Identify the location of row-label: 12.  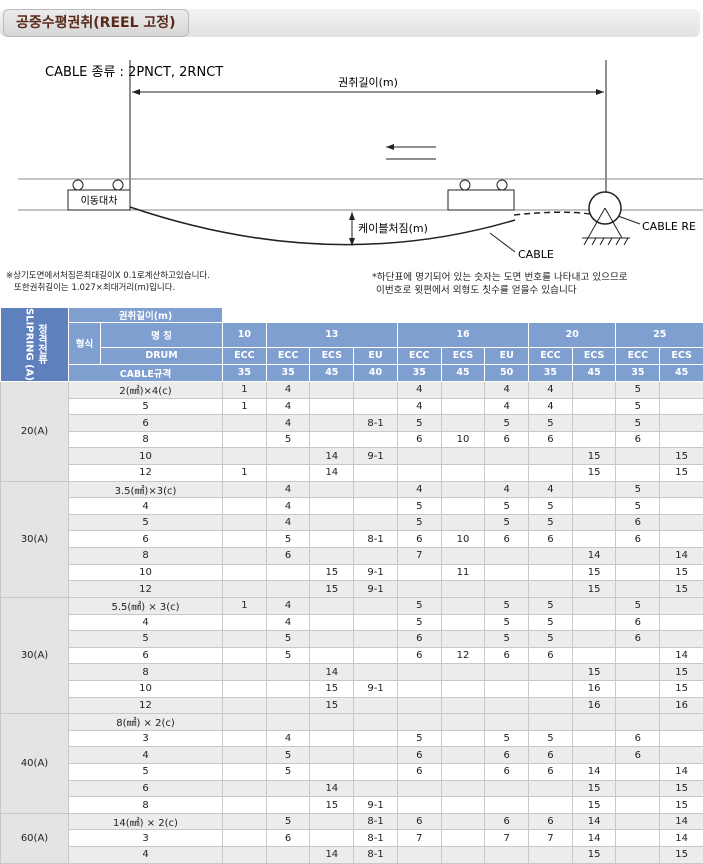
(145, 705).